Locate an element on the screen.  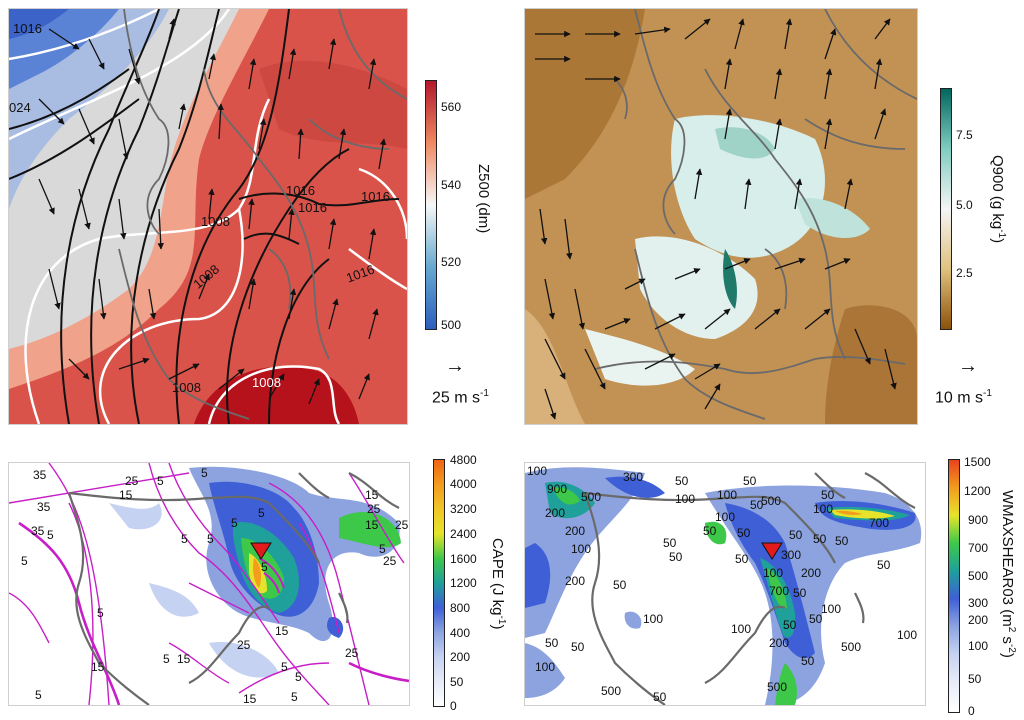
q900-colorbar is located at coordinates (946, 209).